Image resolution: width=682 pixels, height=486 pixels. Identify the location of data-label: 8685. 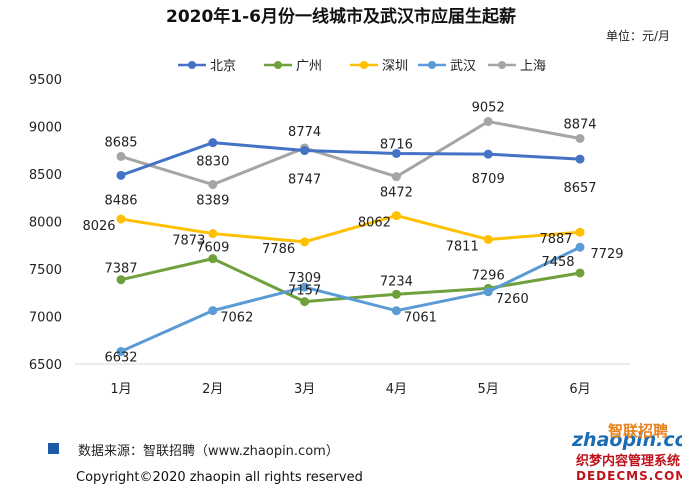
(120, 142).